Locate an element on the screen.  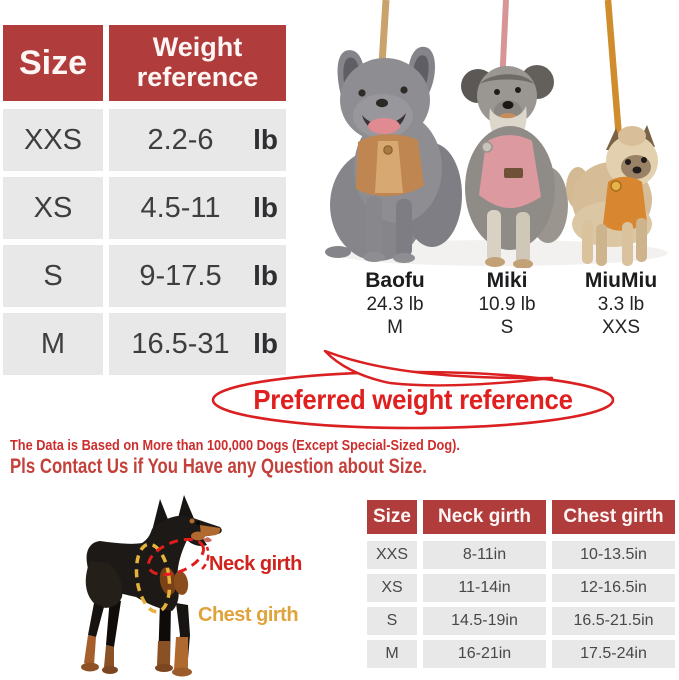
chest-girth-cell: 16.5-21.5in is located at coordinates (613, 621).